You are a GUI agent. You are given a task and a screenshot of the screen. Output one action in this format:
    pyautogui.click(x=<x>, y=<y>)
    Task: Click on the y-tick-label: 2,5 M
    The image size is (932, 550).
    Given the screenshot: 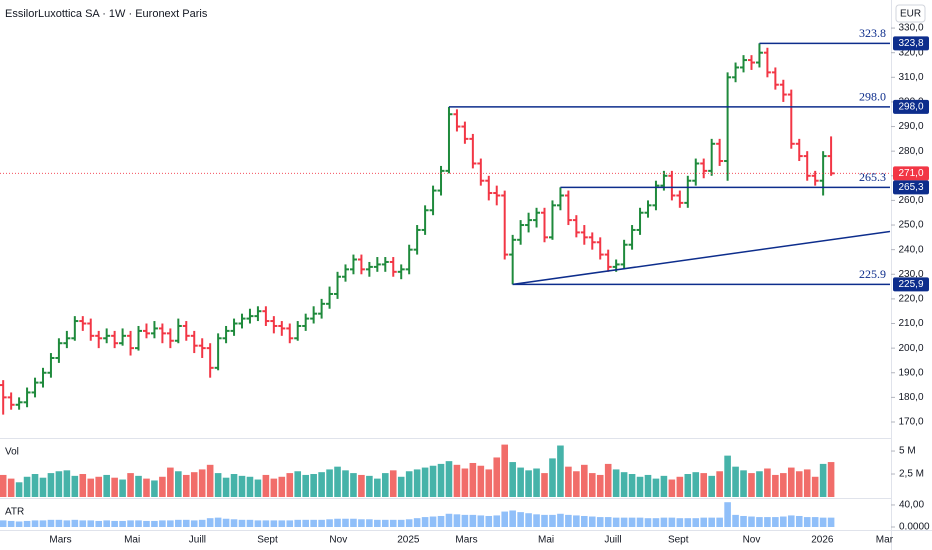 What is the action you would take?
    pyautogui.click(x=911, y=474)
    